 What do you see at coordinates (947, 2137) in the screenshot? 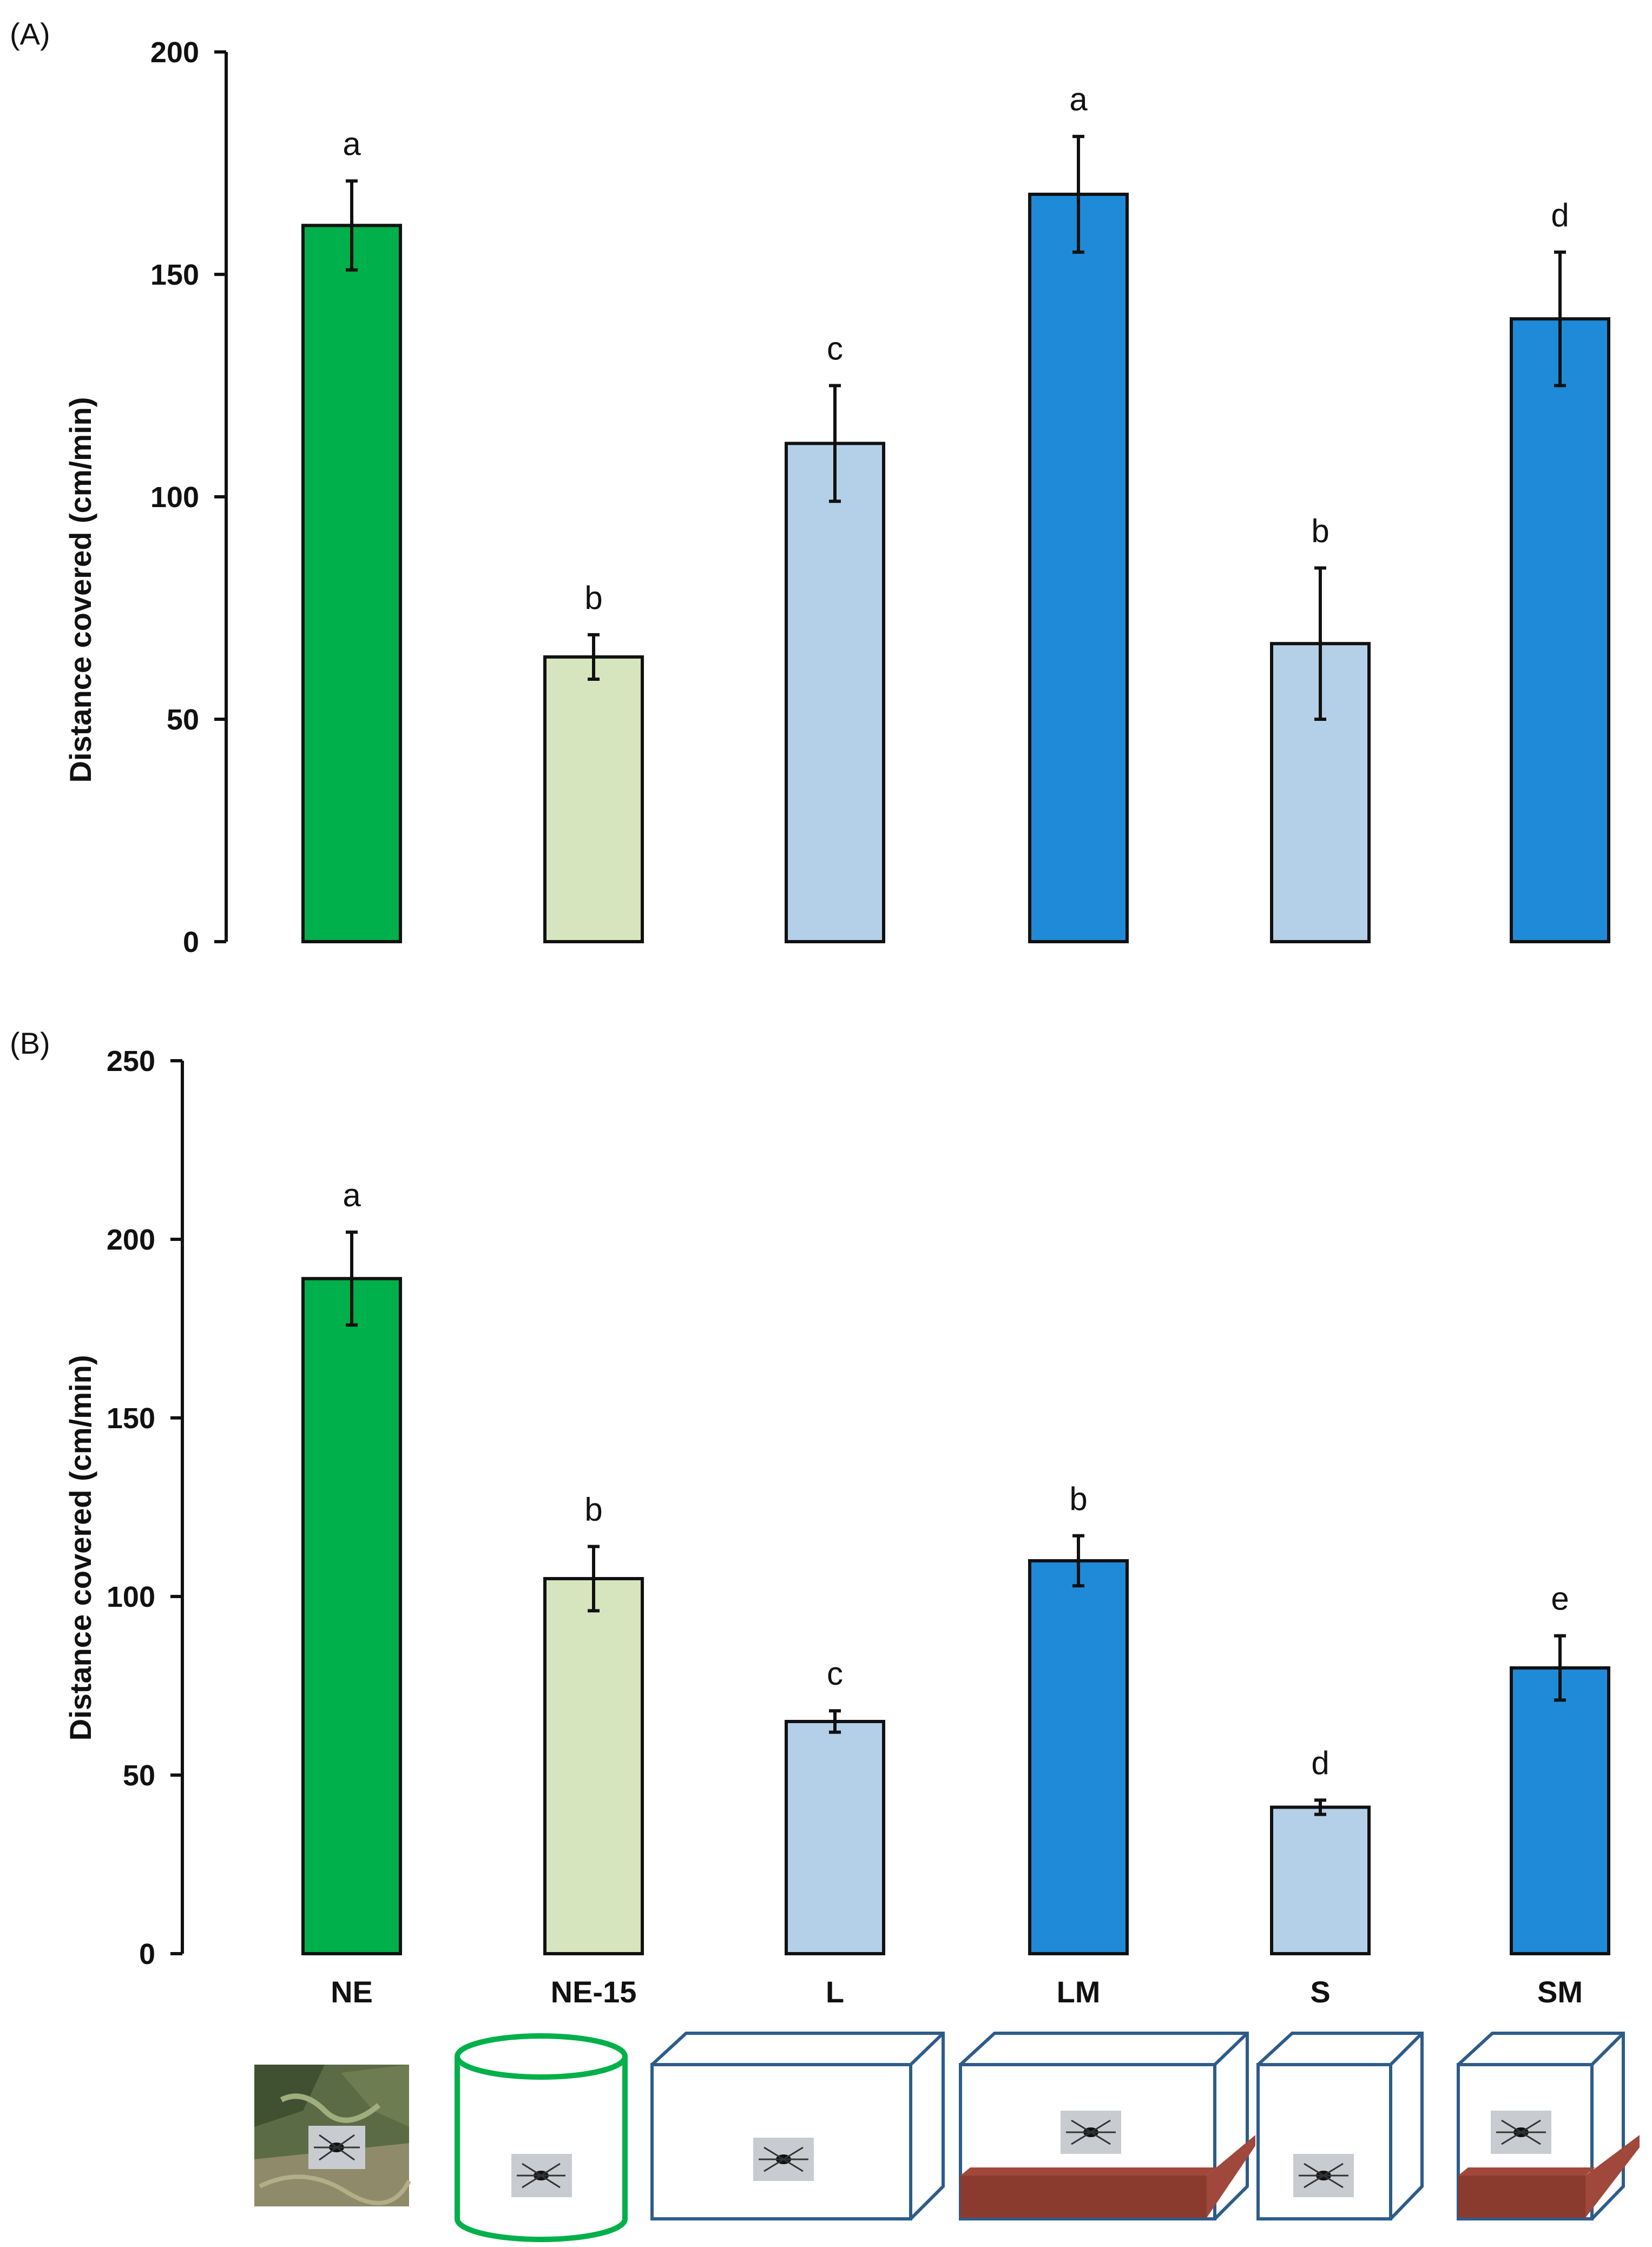
I see `arena-icons-row` at bounding box center [947, 2137].